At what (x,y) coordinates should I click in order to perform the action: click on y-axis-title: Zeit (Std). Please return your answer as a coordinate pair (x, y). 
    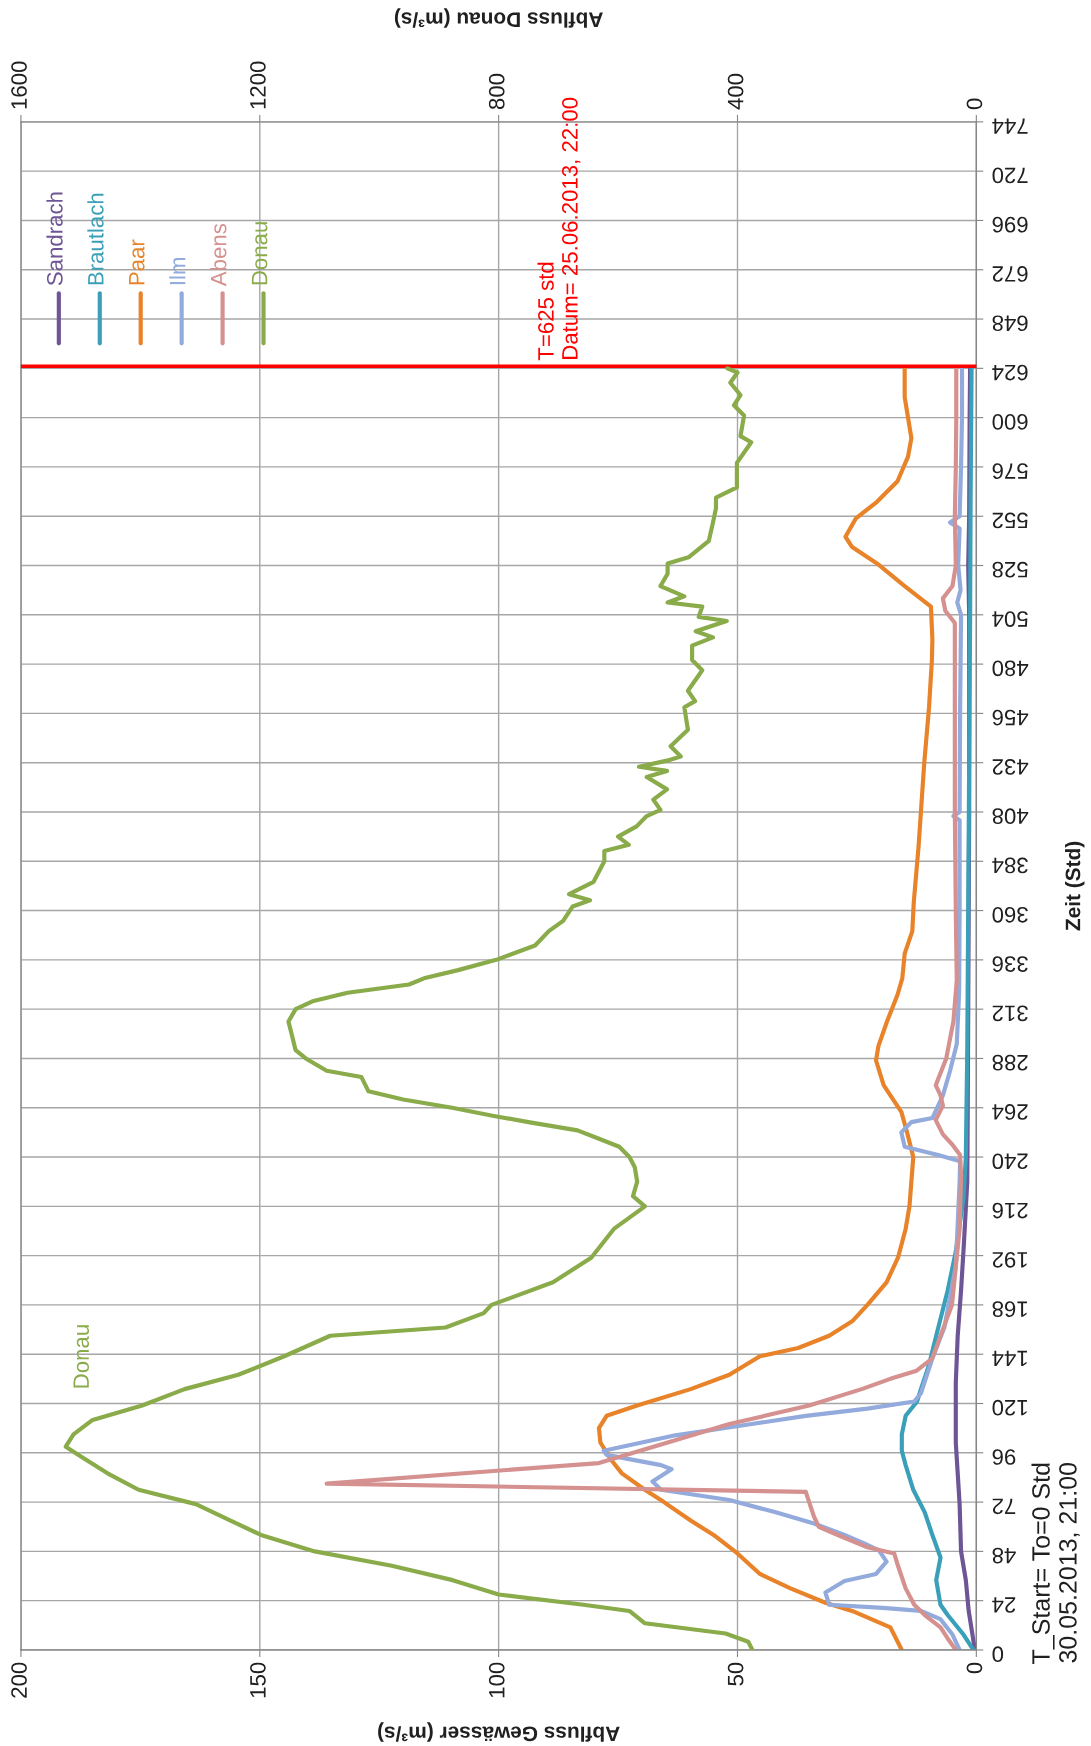
    Looking at the image, I should click on (1075, 886).